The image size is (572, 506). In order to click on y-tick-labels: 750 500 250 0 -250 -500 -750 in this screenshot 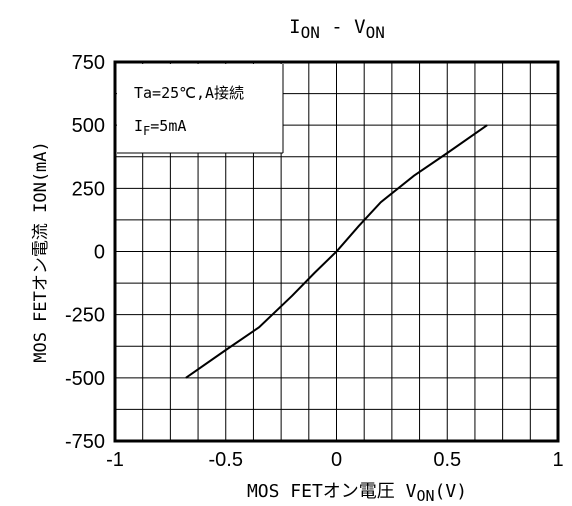, I will do `click(85, 252)`.